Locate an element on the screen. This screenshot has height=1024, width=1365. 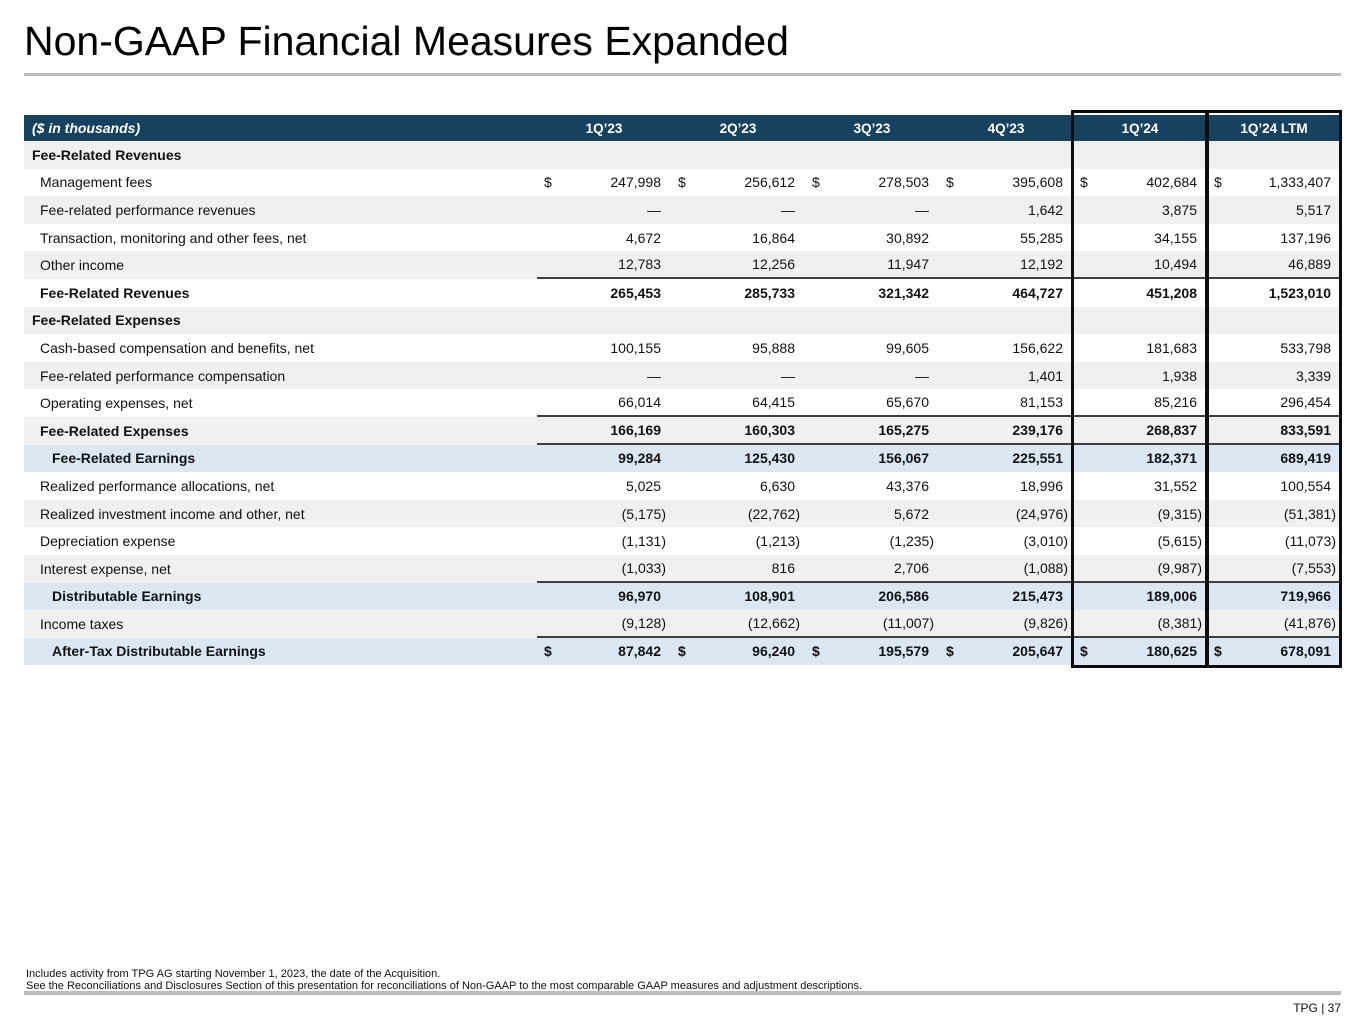
cell-value: (7,553) is located at coordinates (1274, 569).